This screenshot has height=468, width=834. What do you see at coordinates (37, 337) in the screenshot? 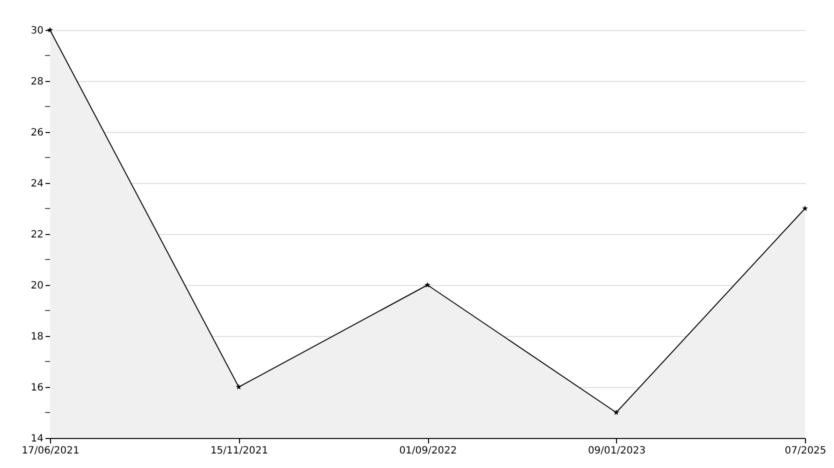
I see `y-tick-label: 18` at bounding box center [37, 337].